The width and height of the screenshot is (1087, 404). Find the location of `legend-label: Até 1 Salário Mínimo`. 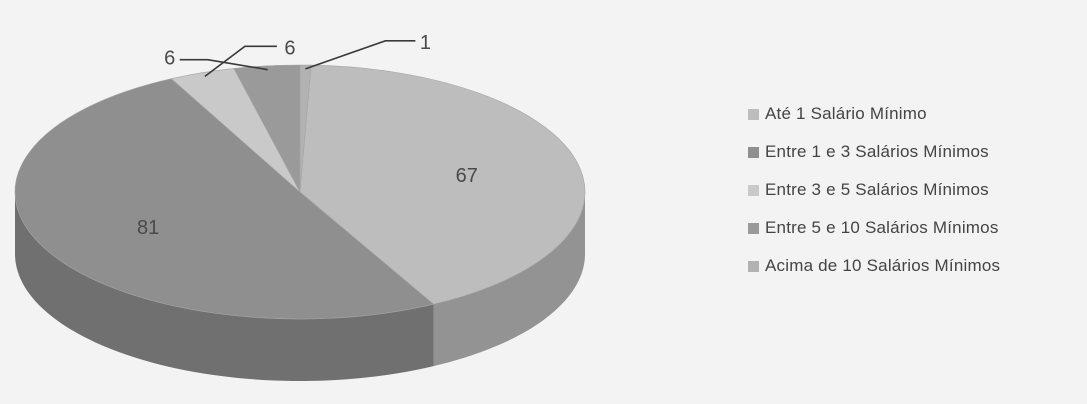

legend-label: Até 1 Salário Mínimo is located at coordinates (846, 113).